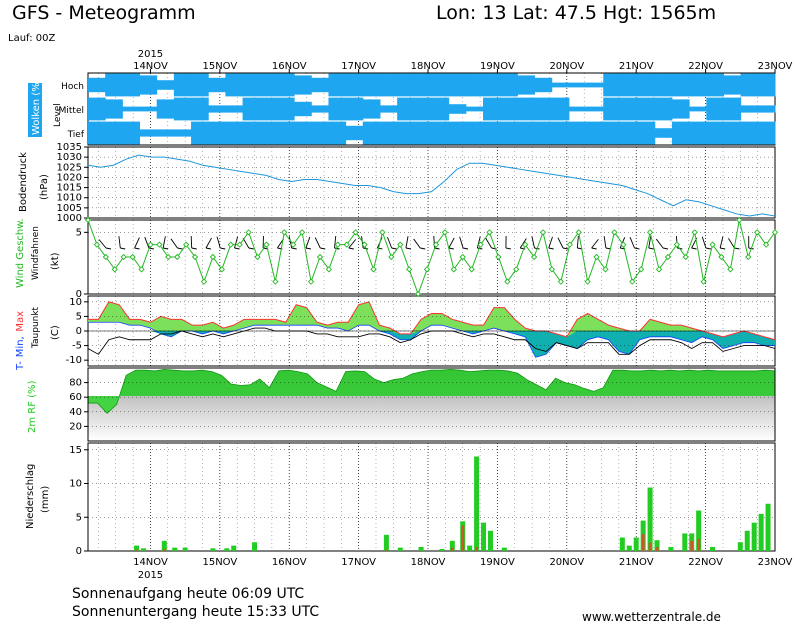  I want to click on y-tick-label-precip: 15, so click(75, 450).